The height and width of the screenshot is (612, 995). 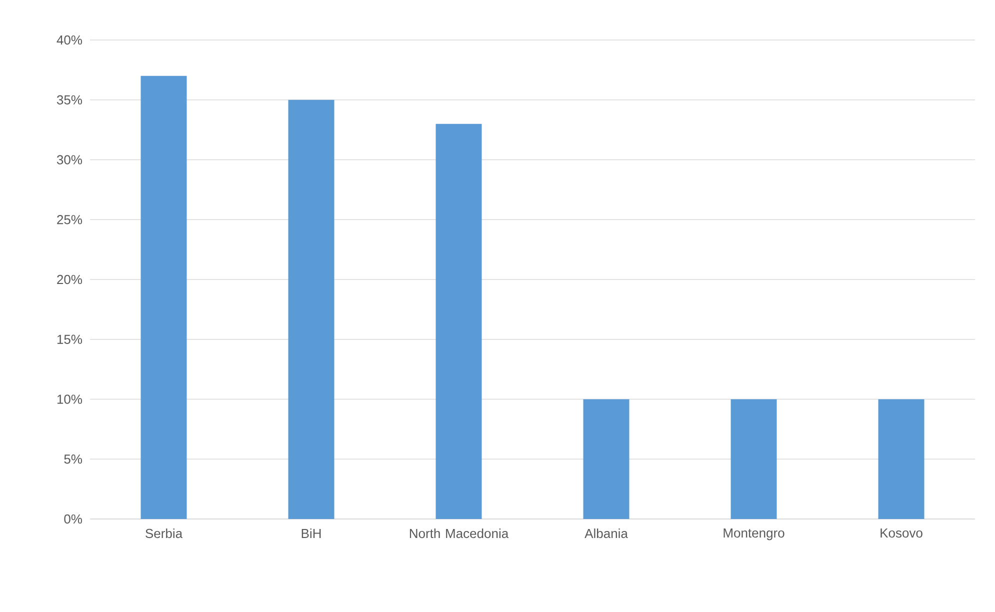 What do you see at coordinates (164, 533) in the screenshot?
I see `x-tick-label: Serbia` at bounding box center [164, 533].